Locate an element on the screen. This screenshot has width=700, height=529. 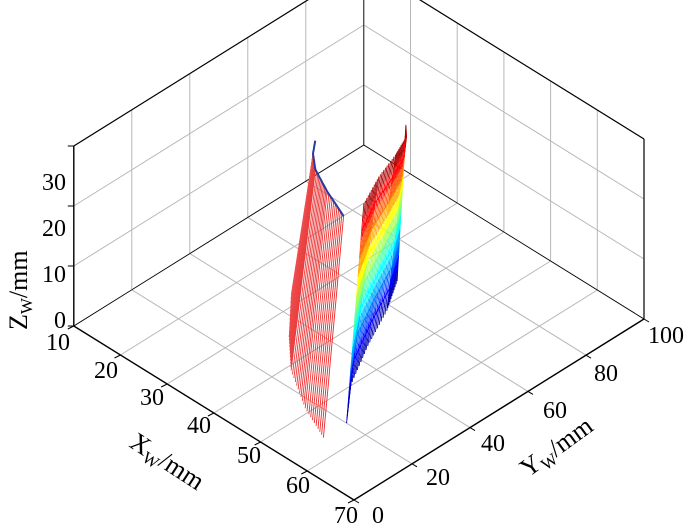
x-tick-mark is located at coordinates (304, 472).